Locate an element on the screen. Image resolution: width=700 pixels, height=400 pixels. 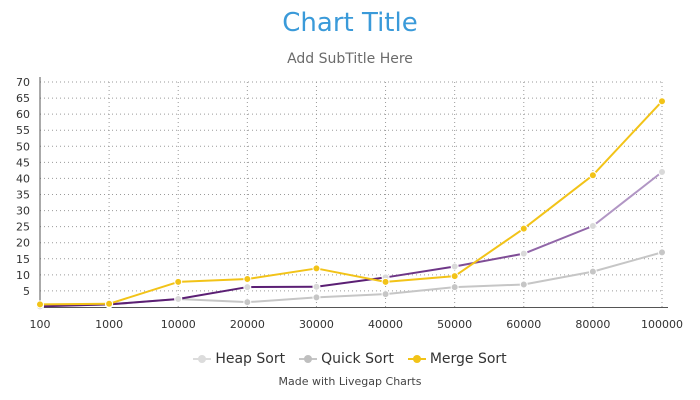
y-tick-label: 50 is located at coordinates (23, 146).